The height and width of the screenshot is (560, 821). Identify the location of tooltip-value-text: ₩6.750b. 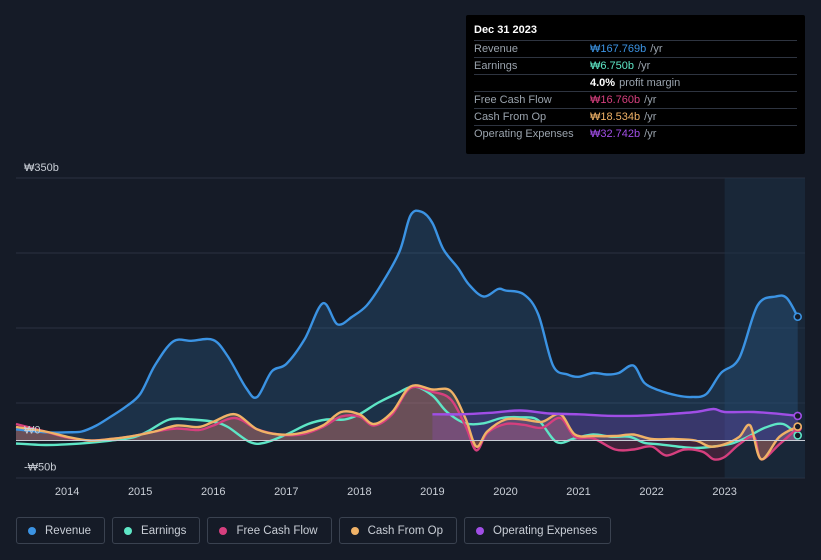
(612, 66).